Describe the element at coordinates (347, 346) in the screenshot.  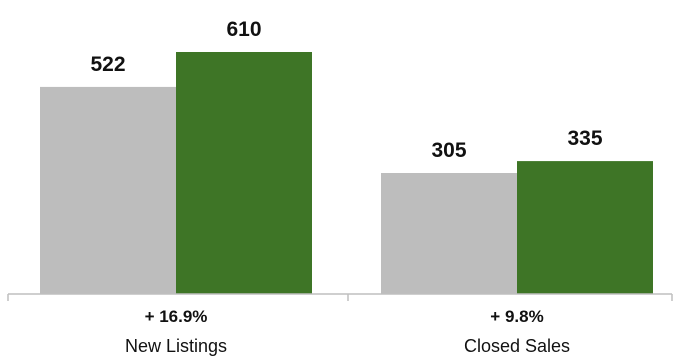
I see `category-labels-layer: New Listings Closed Sales` at that location.